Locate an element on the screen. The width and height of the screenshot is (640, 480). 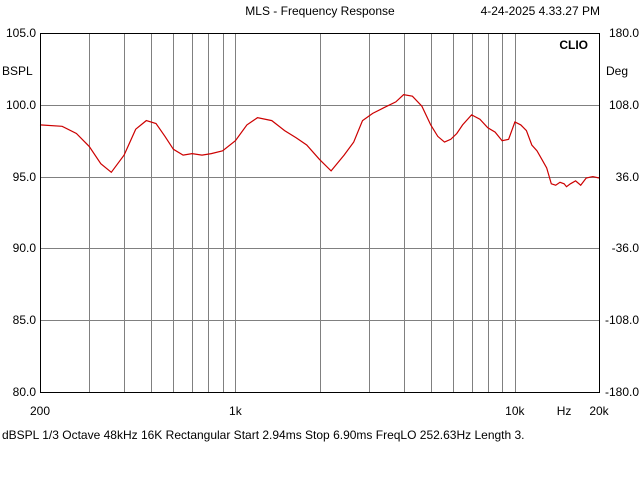
y-tick-label: 105.0 is located at coordinates (20, 33).